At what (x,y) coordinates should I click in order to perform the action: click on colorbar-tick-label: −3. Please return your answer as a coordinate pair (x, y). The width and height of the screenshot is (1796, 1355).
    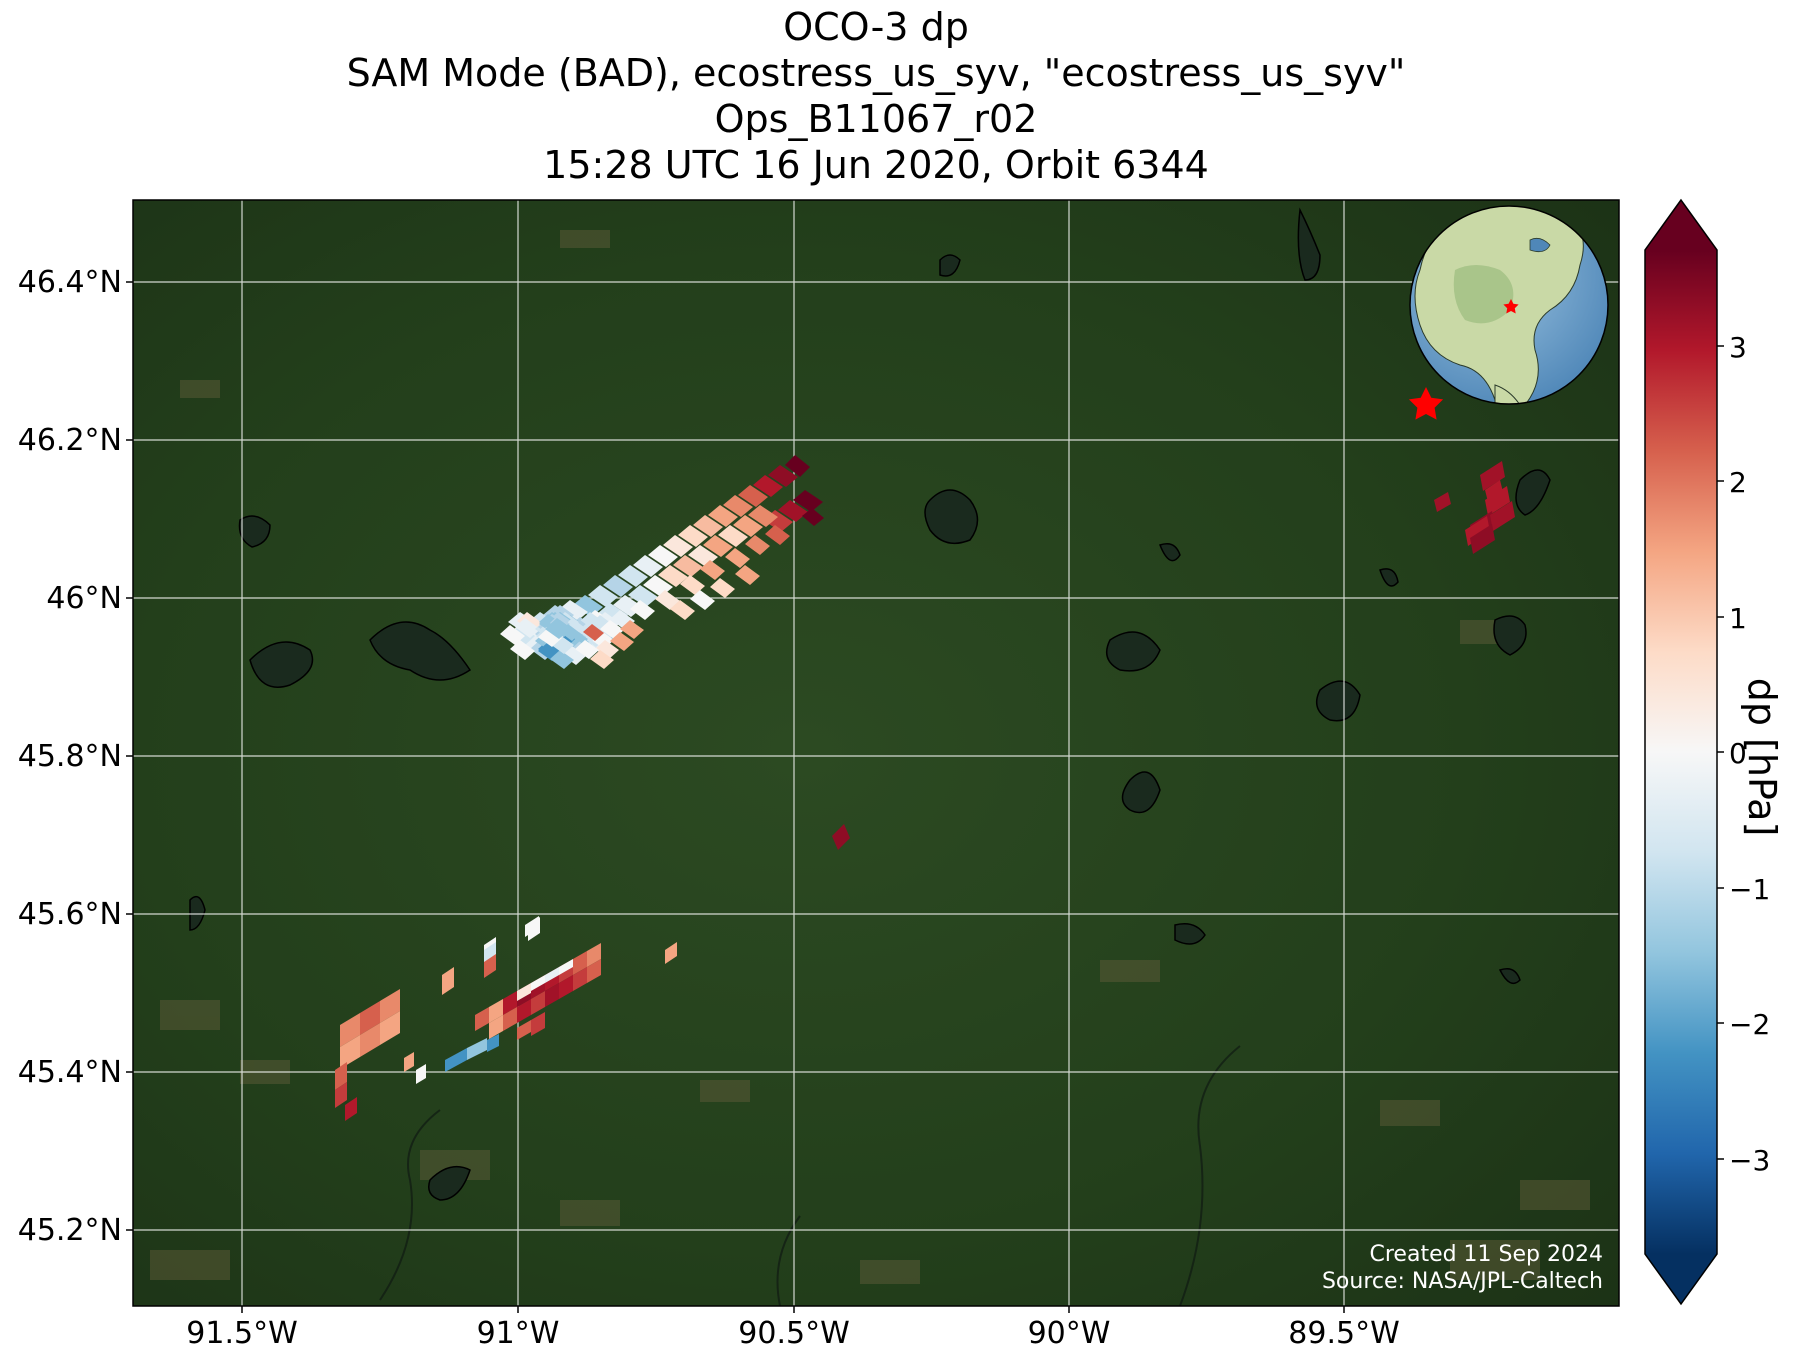
    Looking at the image, I should click on (1749, 1160).